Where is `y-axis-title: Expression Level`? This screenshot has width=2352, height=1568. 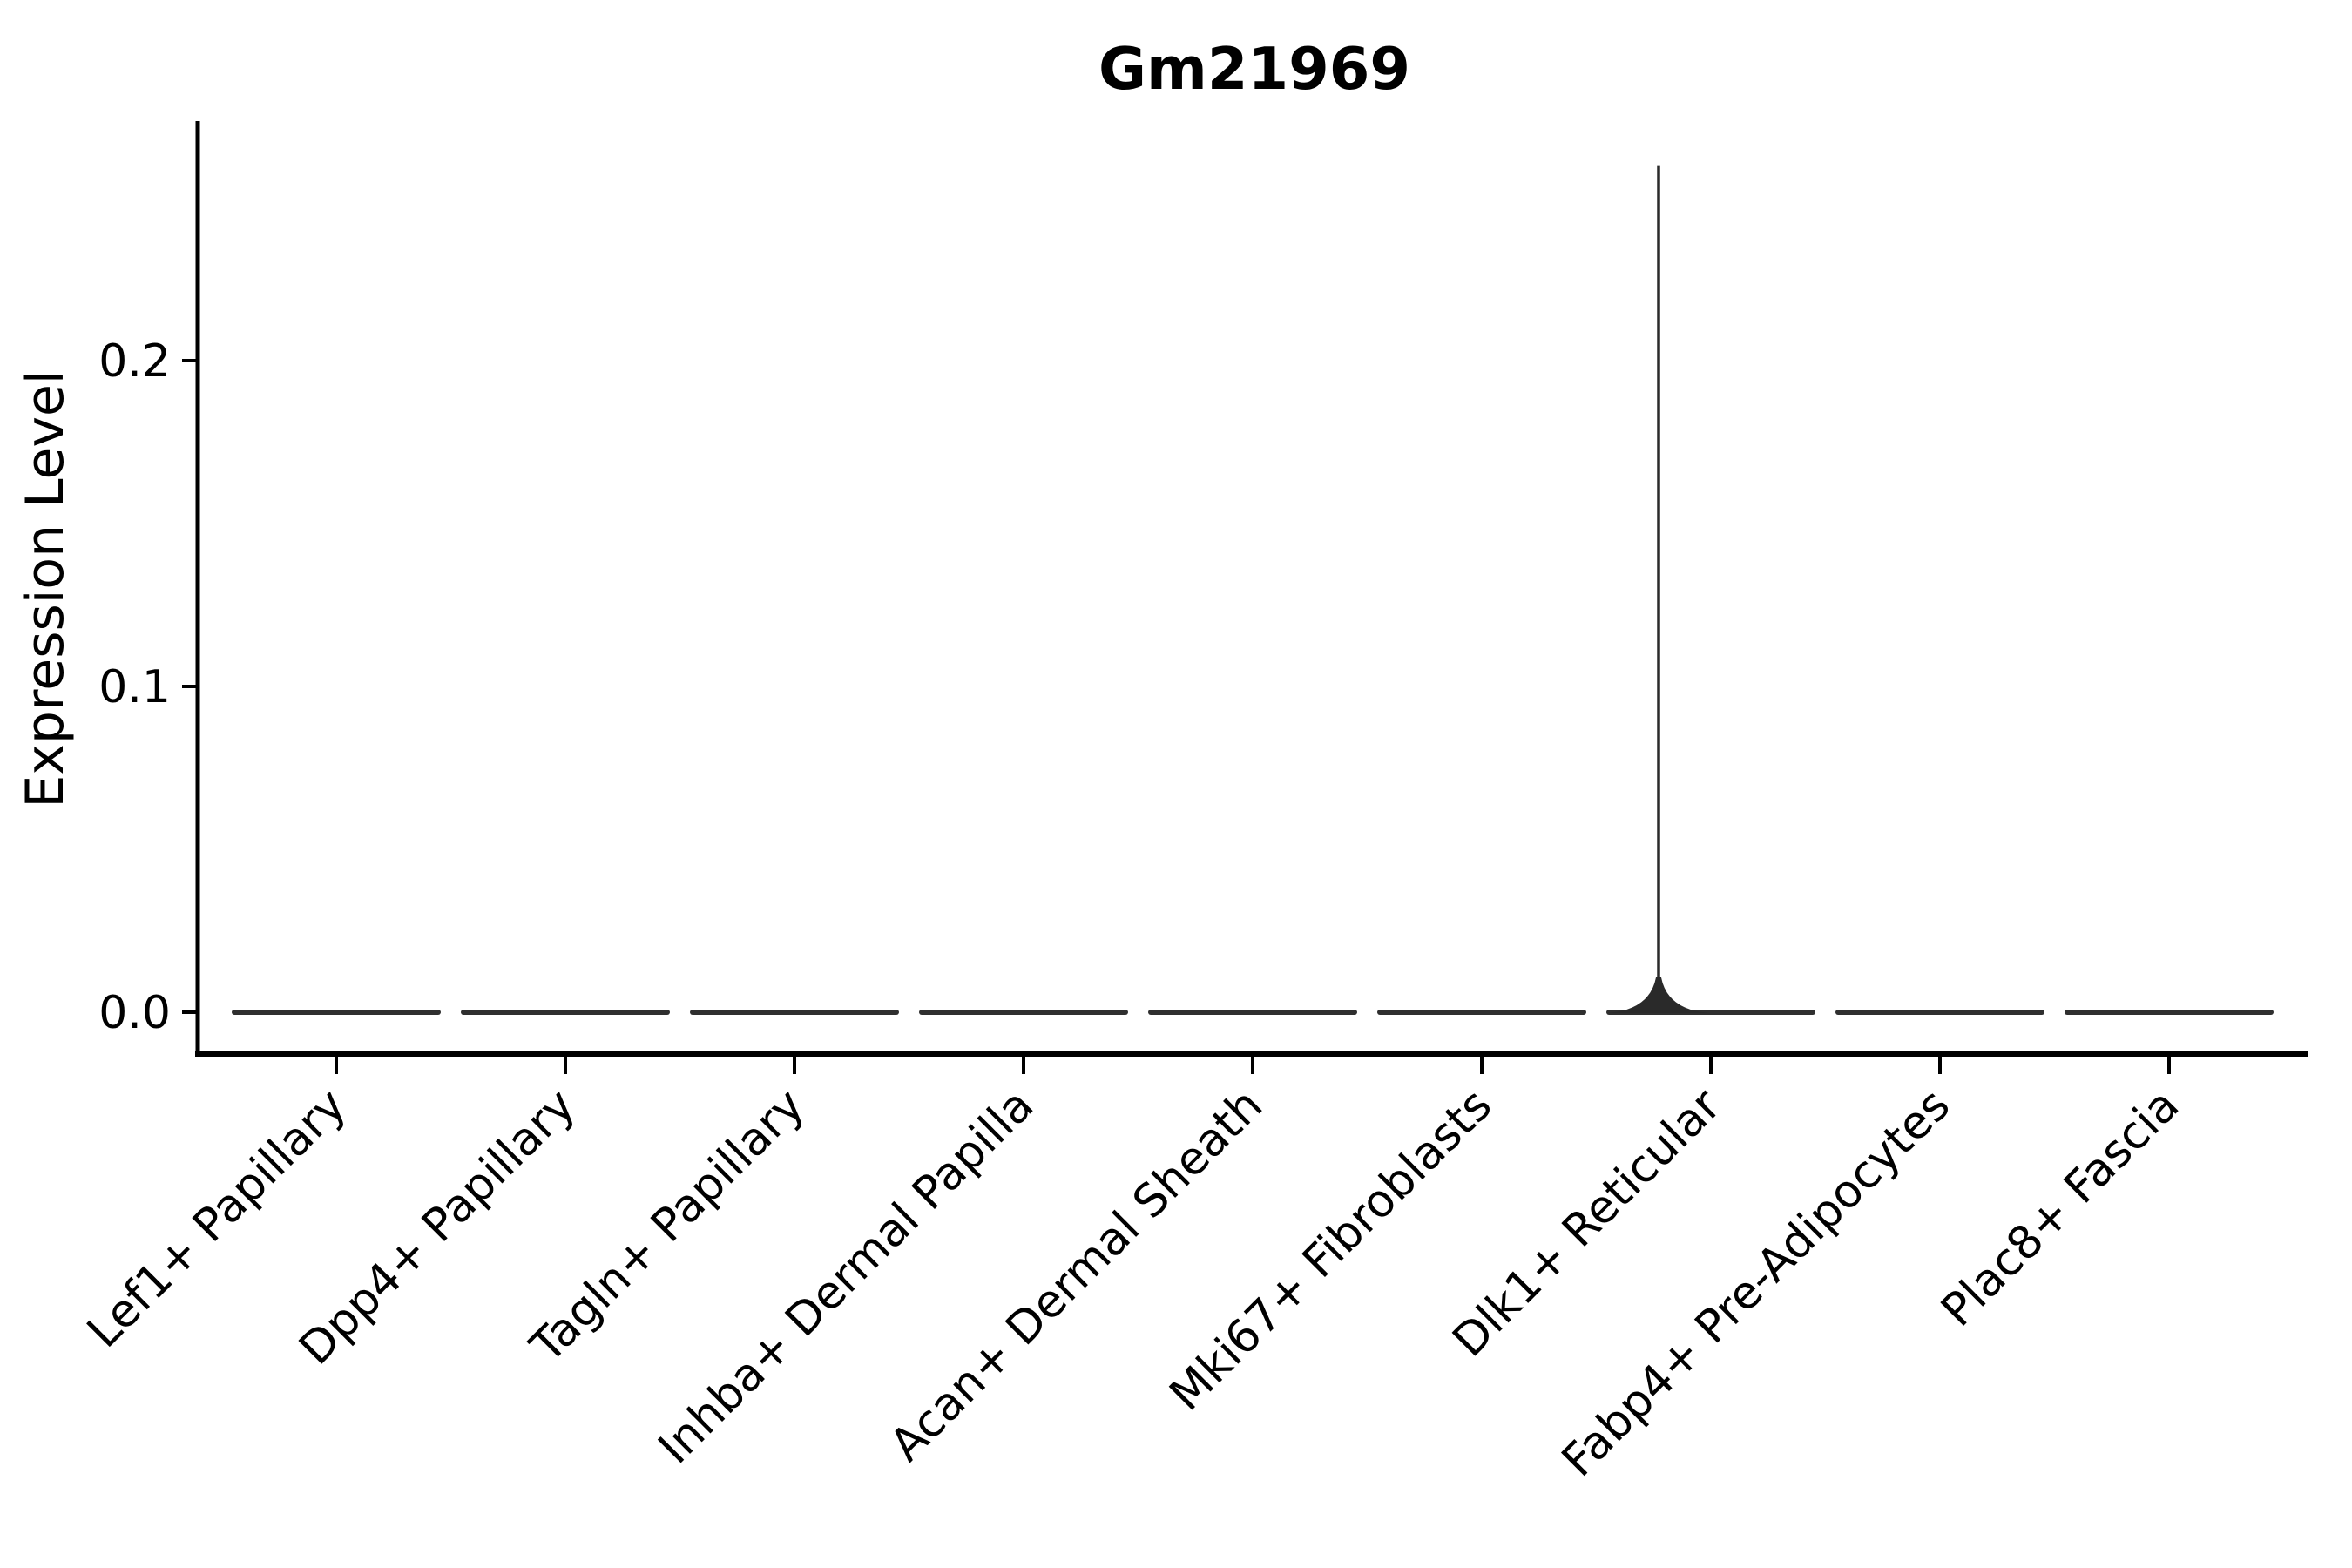 y-axis-title: Expression Level is located at coordinates (45, 588).